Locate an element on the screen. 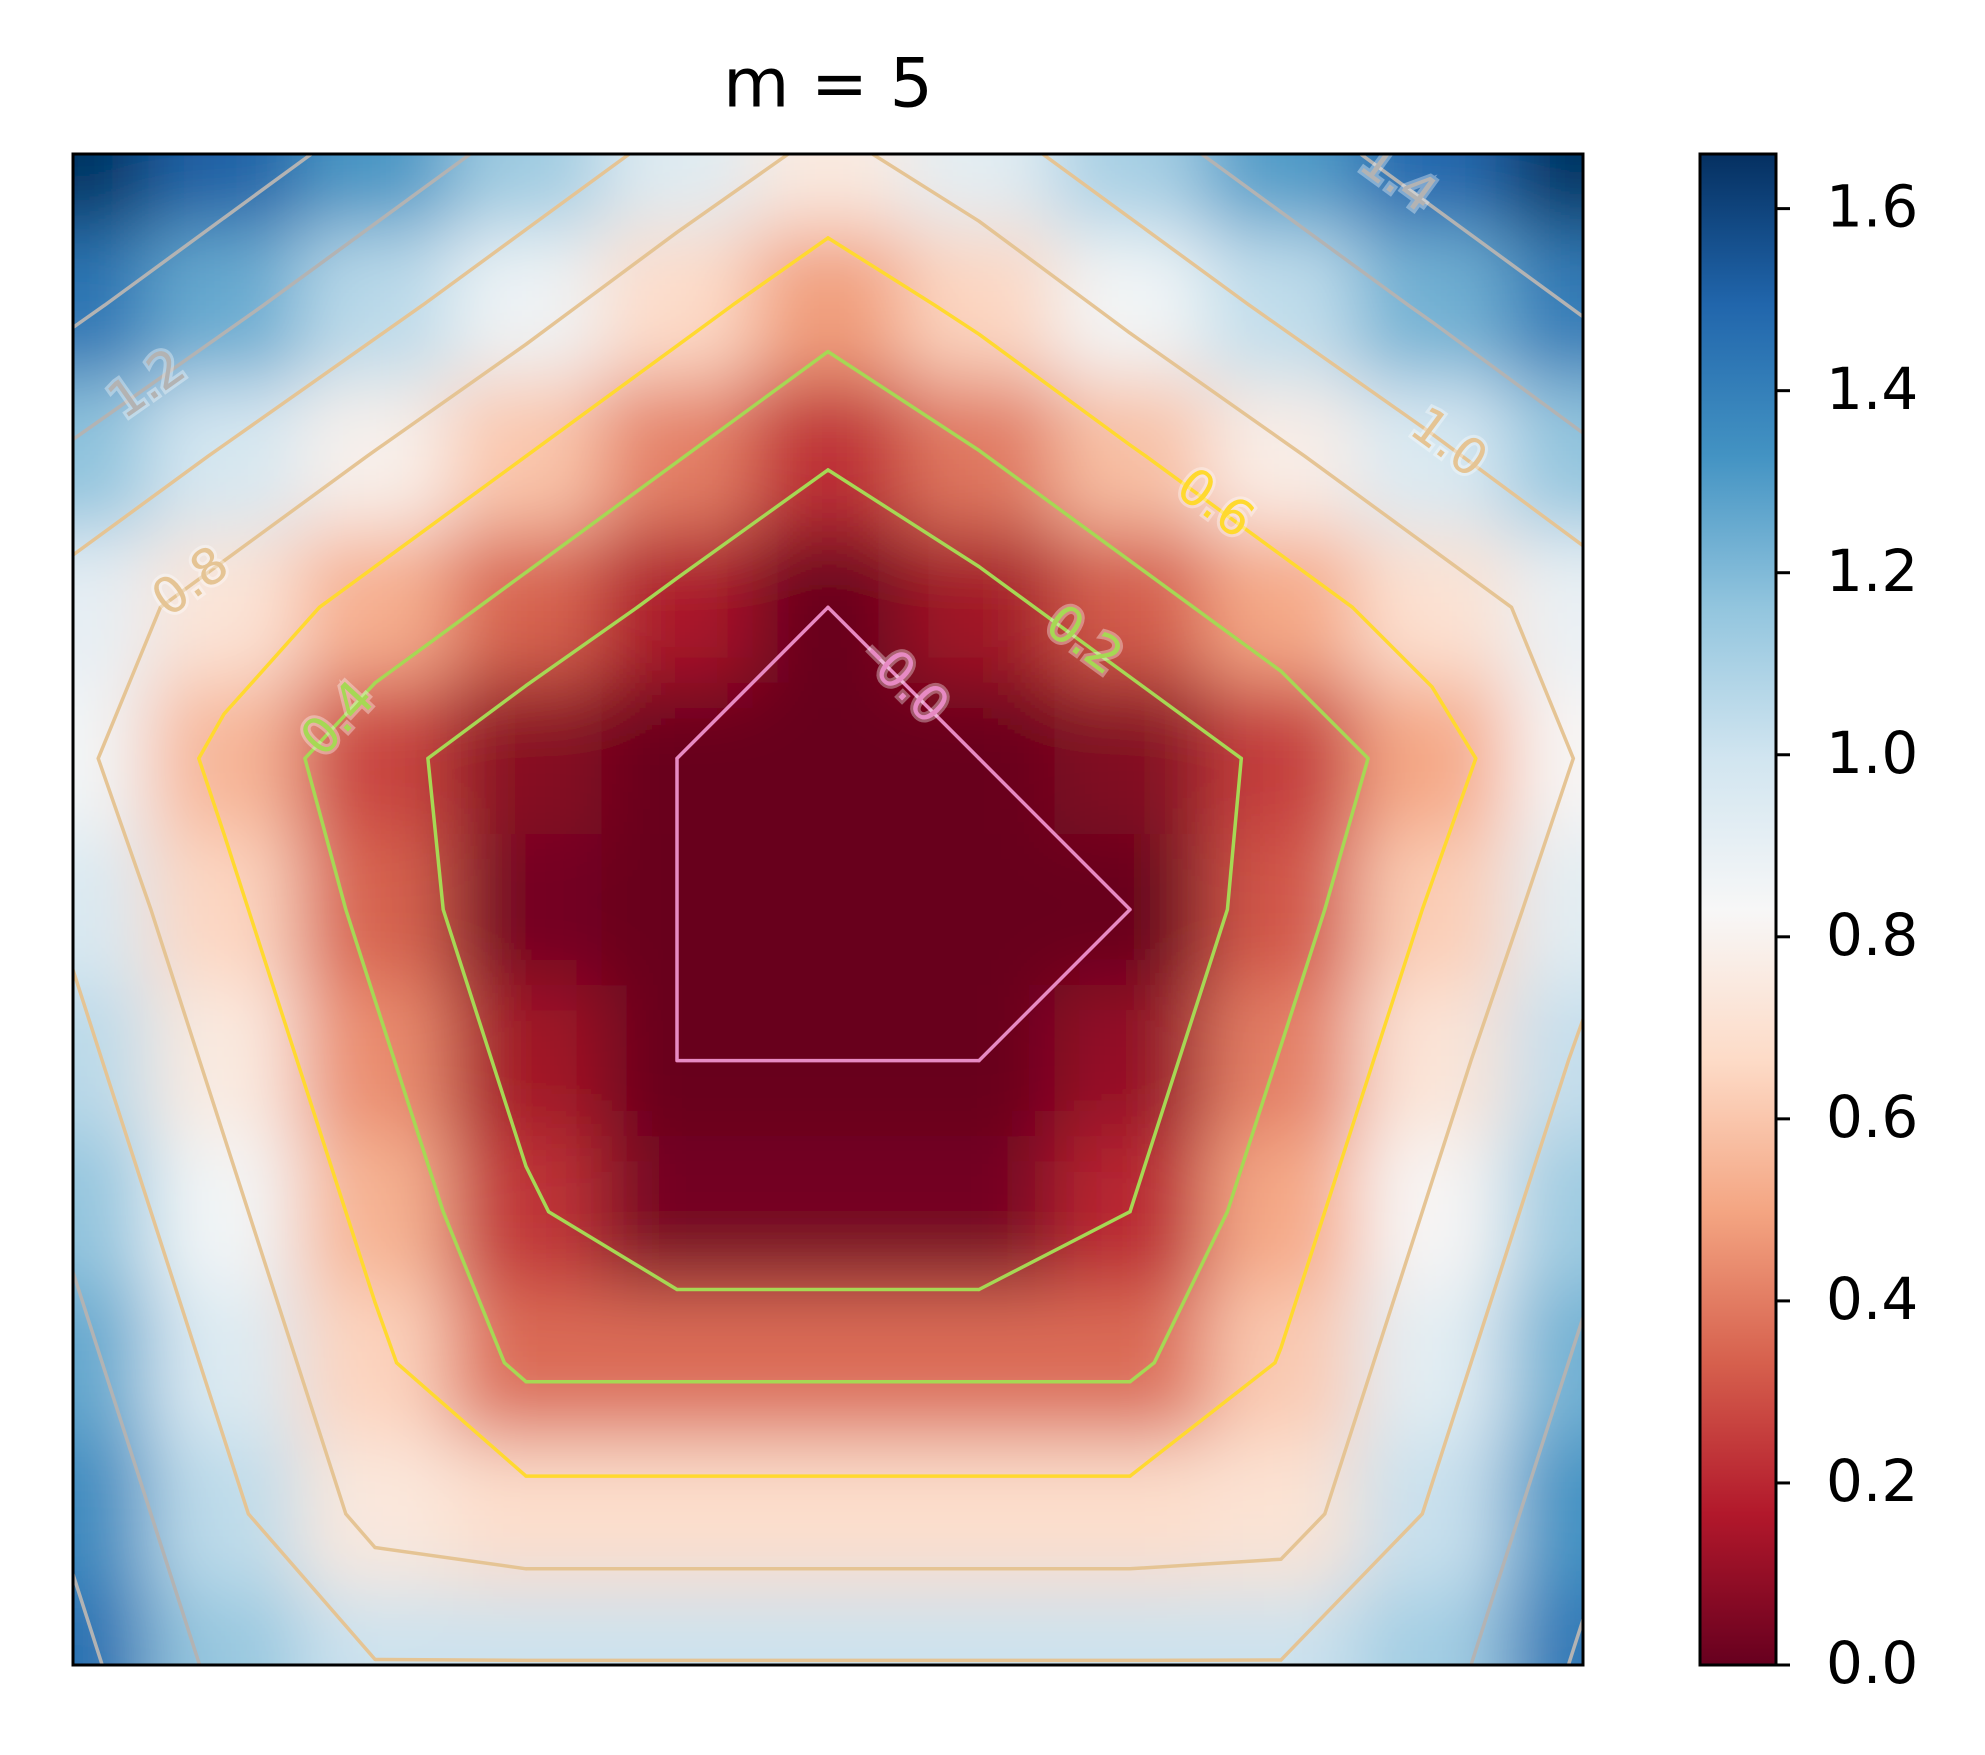  colorbar-tick-label: 1.4 is located at coordinates (1872, 389).